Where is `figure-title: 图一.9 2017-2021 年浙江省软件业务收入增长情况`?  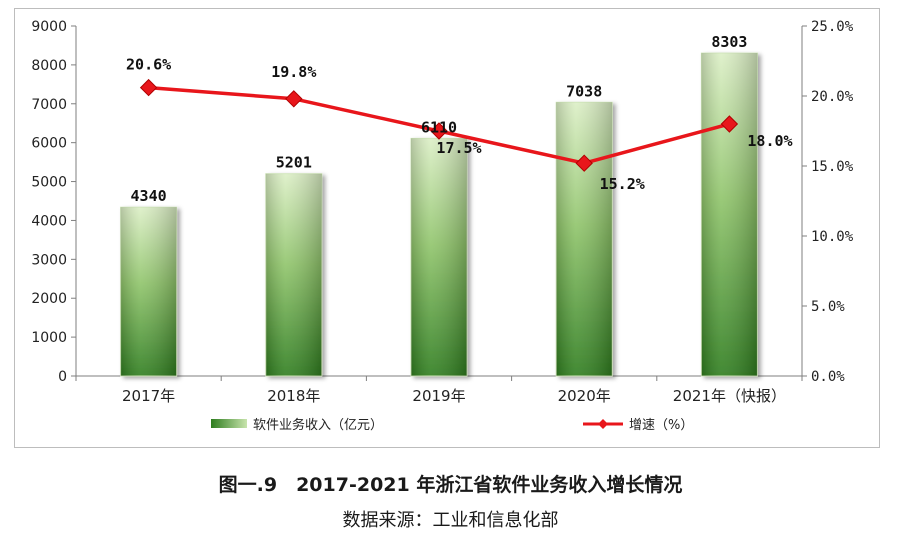 figure-title: 图一.9 2017-2021 年浙江省软件业务收入增长情况 is located at coordinates (450, 485).